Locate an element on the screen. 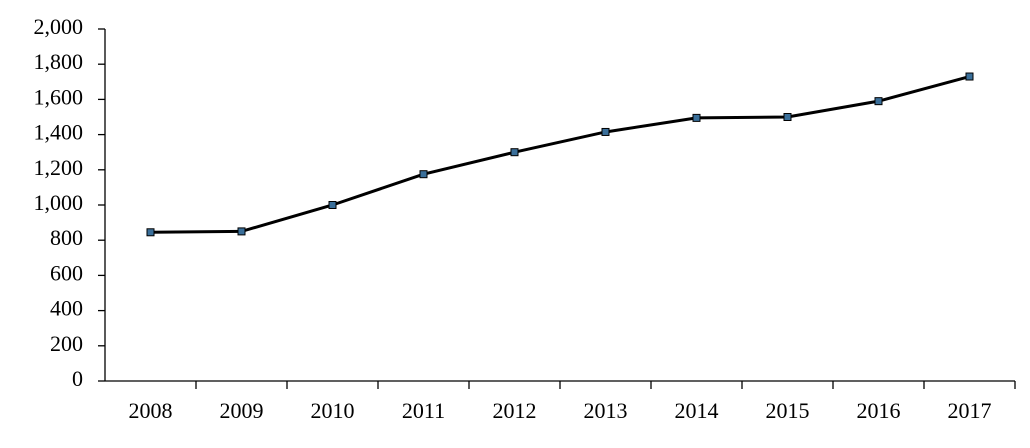 This screenshot has width=1030, height=448. y-tick-label: 200 is located at coordinates (66, 343).